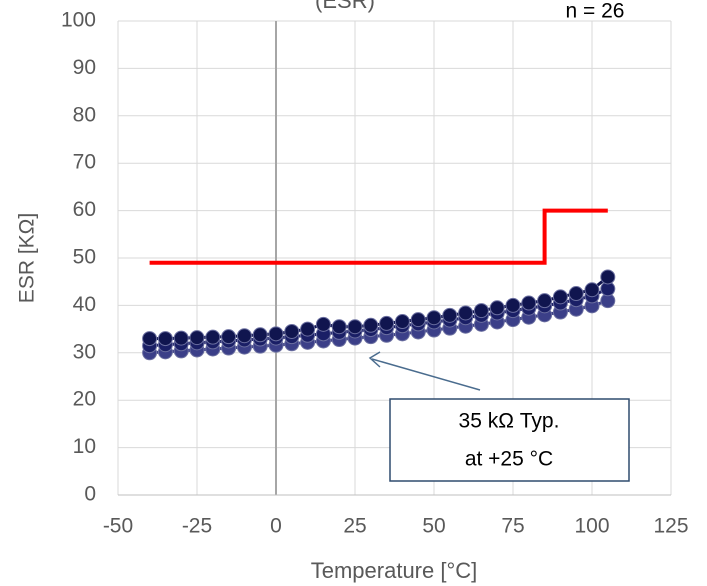 The image size is (707, 586). I want to click on annotation-text: 35 kΩ Typ., so click(509, 421).